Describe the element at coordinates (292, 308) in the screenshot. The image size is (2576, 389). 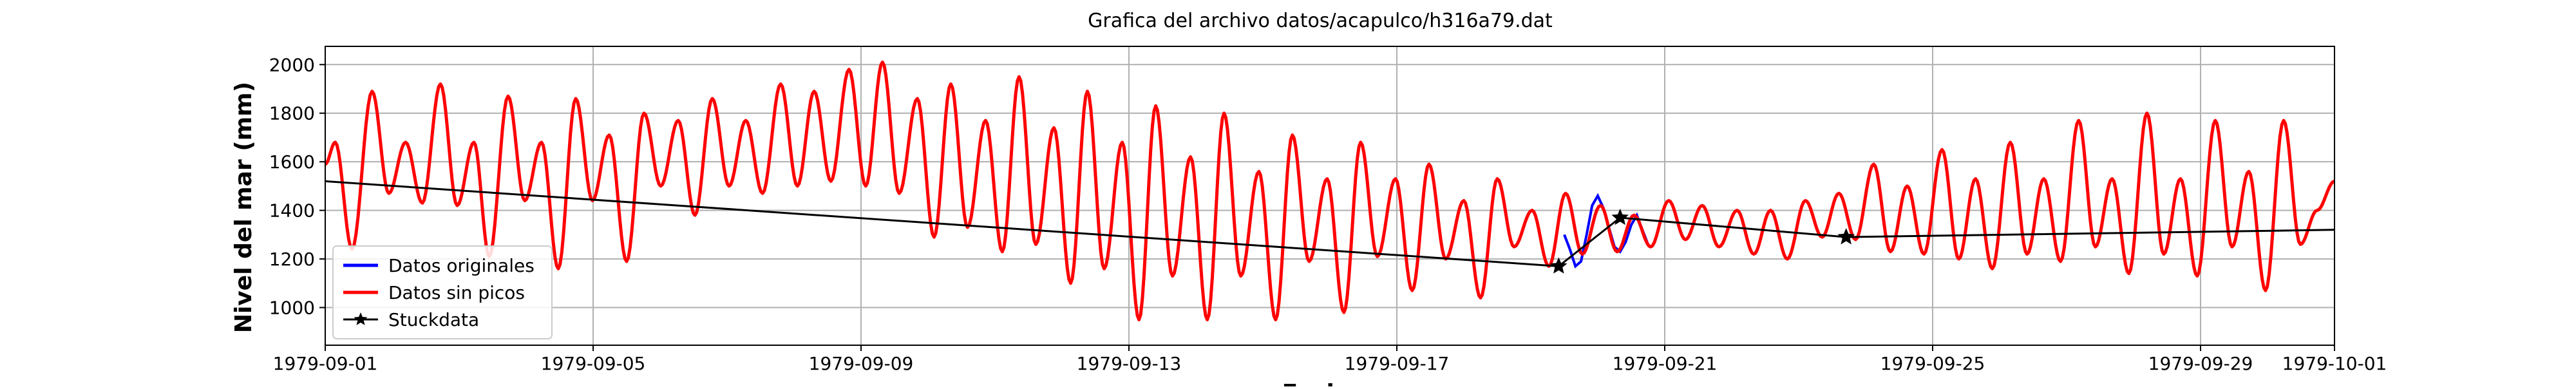
I see `y-tick-label: 1000` at that location.